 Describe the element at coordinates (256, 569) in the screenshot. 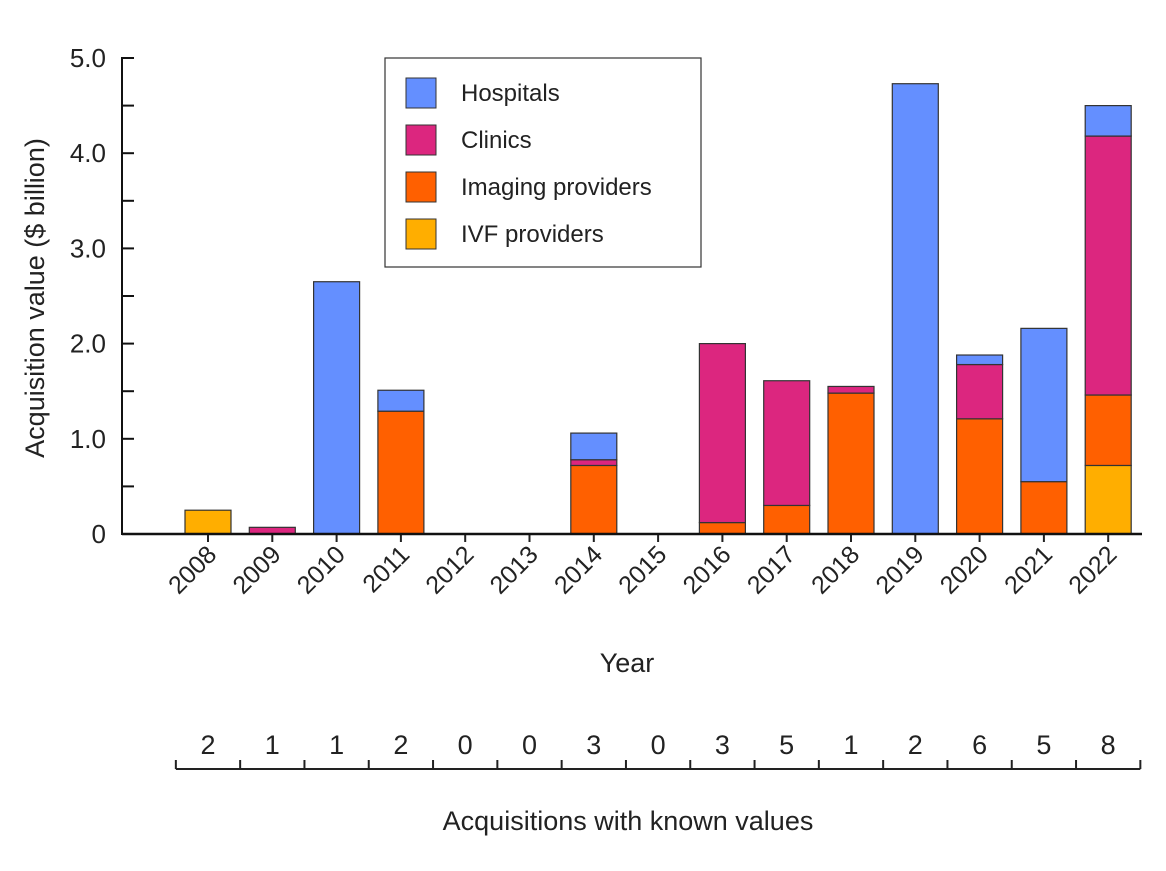

I see `x-tick-label: 2009` at that location.